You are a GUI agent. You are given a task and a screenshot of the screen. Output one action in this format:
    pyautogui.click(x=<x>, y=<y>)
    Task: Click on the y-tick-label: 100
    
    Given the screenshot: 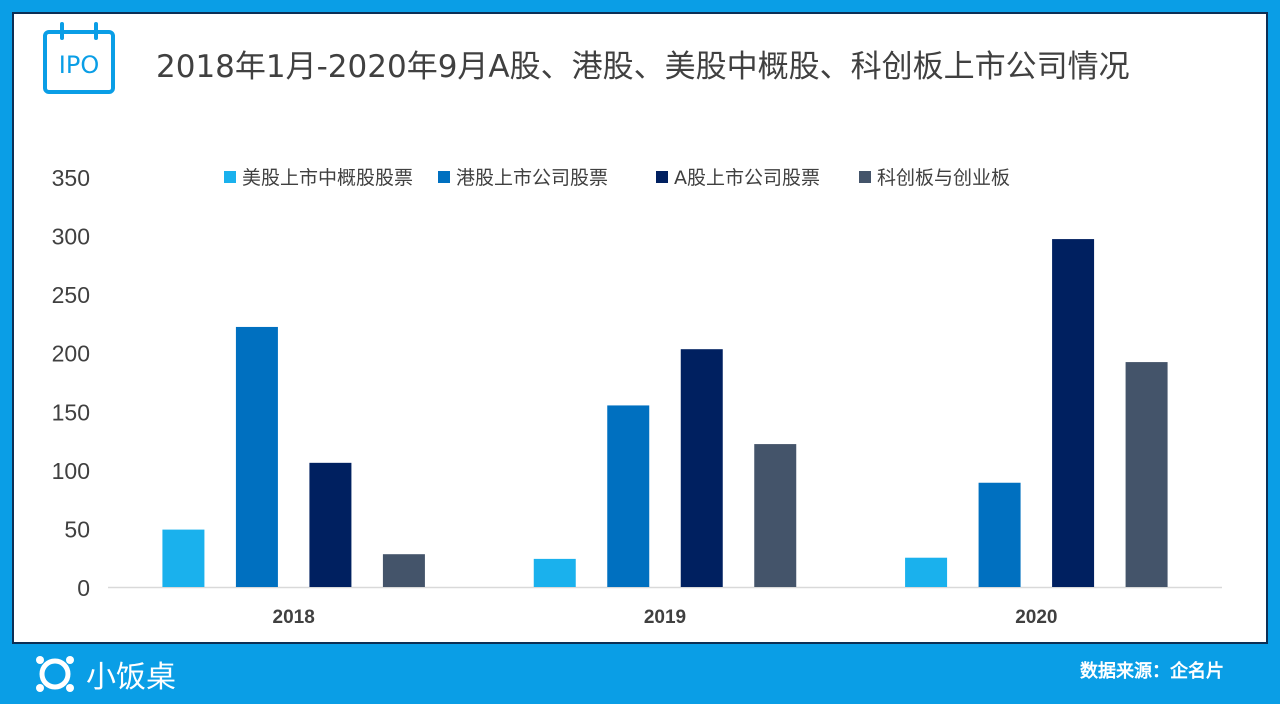 What is the action you would take?
    pyautogui.click(x=71, y=471)
    